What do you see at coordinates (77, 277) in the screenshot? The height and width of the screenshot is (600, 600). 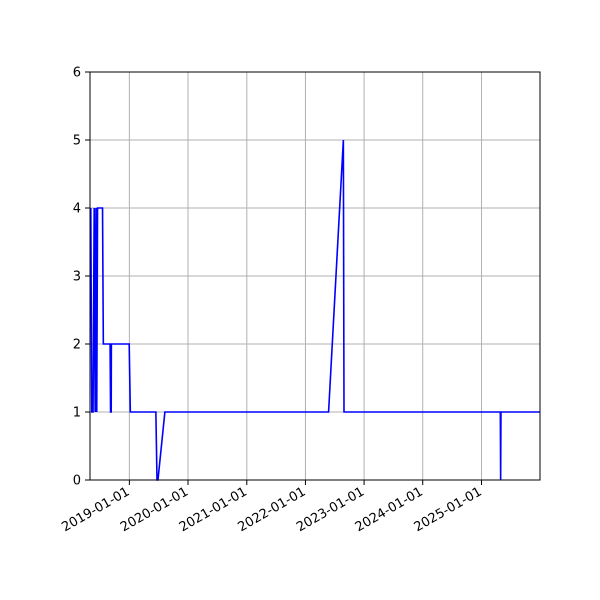 I see `y-tick-label-3: 3` at bounding box center [77, 277].